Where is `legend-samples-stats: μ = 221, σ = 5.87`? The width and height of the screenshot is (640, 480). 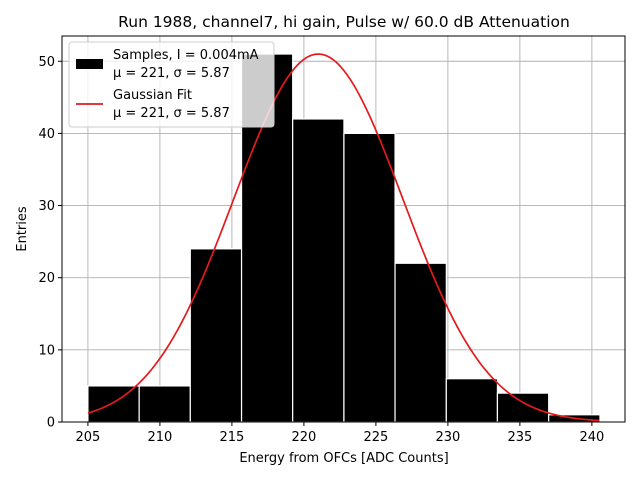
legend-samples-stats: μ = 221, σ = 5.87 is located at coordinates (171, 73).